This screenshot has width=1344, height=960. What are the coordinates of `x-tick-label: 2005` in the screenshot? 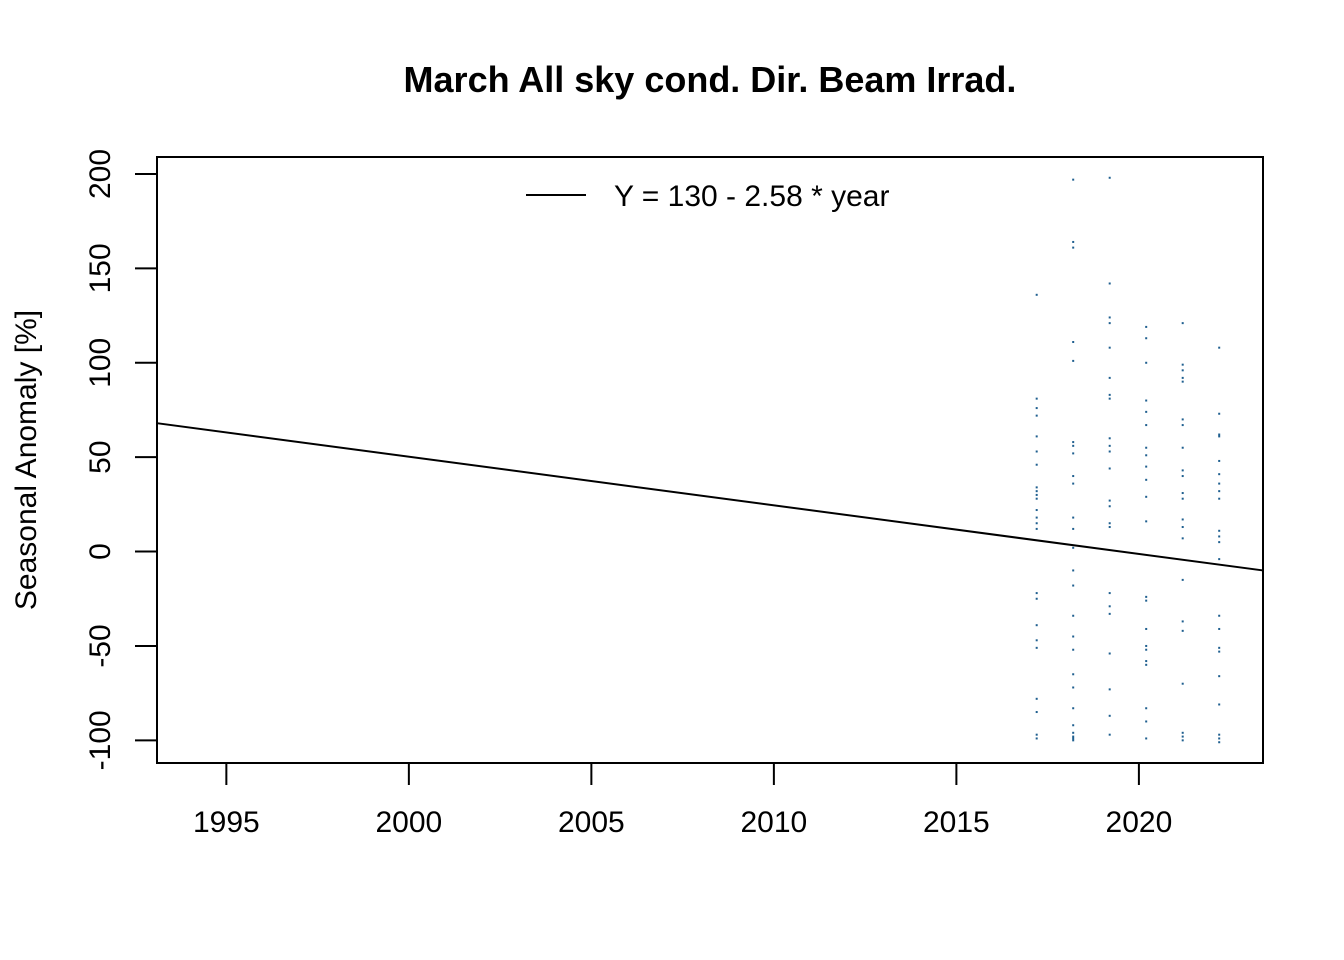 It's located at (591, 822).